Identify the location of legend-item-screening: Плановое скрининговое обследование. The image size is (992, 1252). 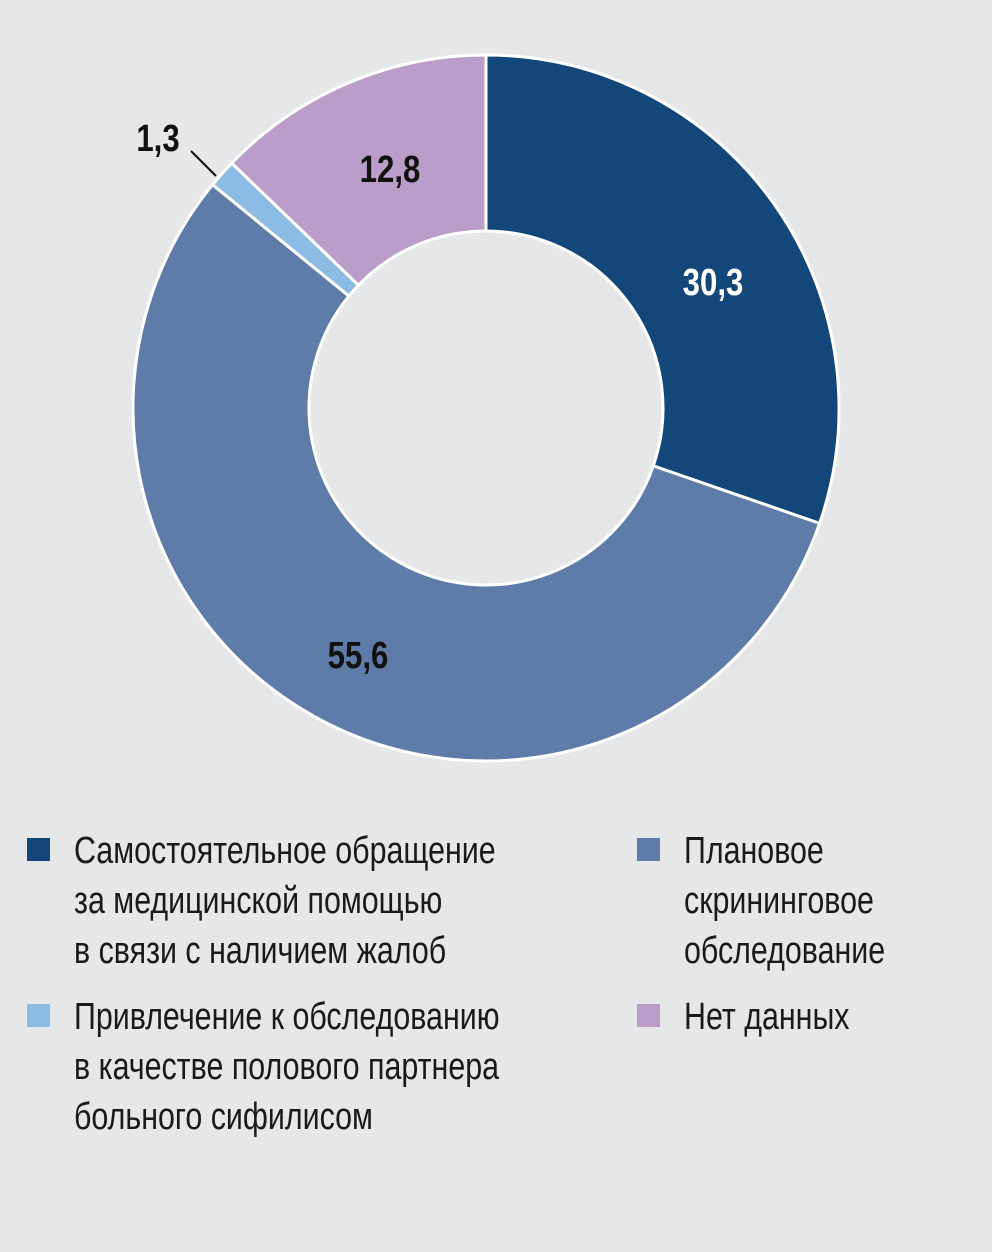
(814, 901).